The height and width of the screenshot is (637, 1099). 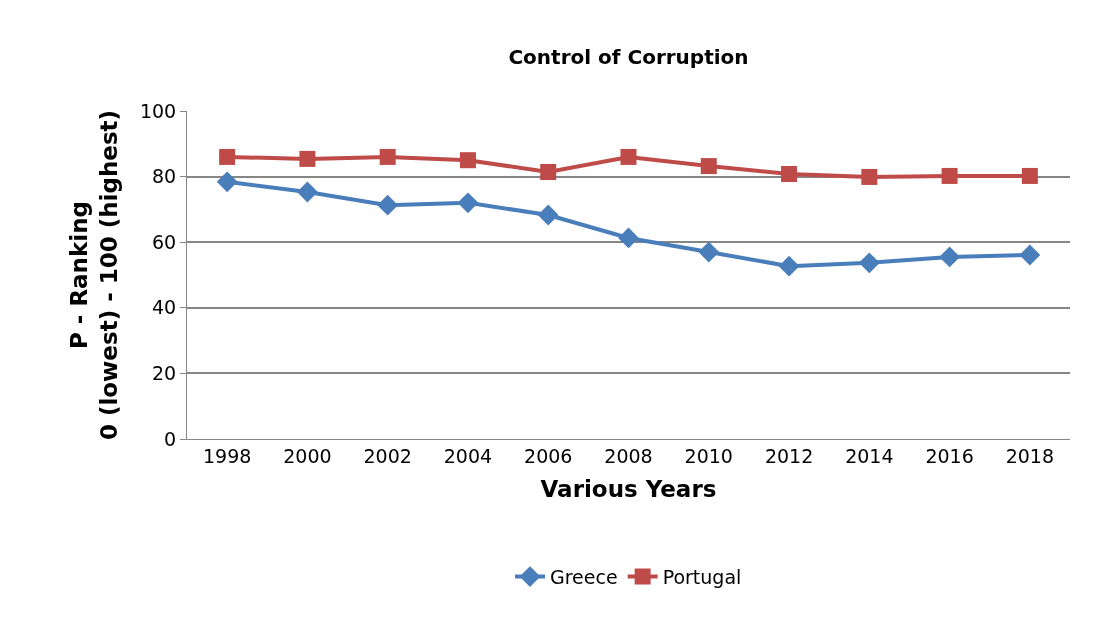 What do you see at coordinates (1030, 455) in the screenshot?
I see `x-tick-label: 2018` at bounding box center [1030, 455].